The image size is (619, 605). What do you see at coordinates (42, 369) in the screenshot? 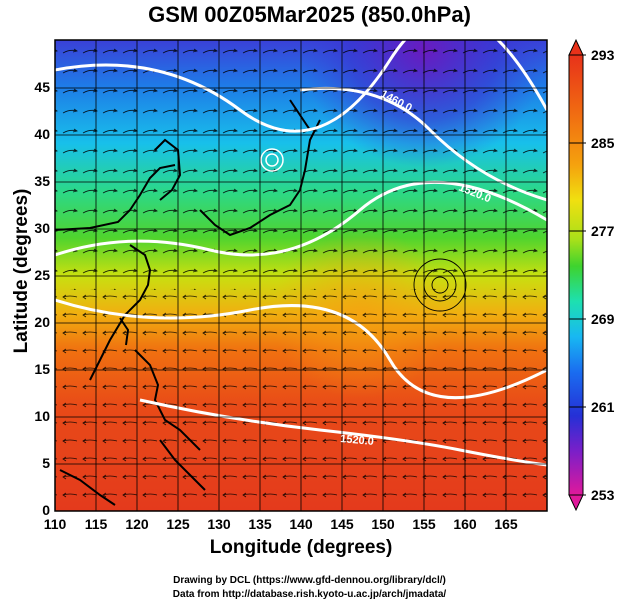
I see `y-tick: 15` at bounding box center [42, 369].